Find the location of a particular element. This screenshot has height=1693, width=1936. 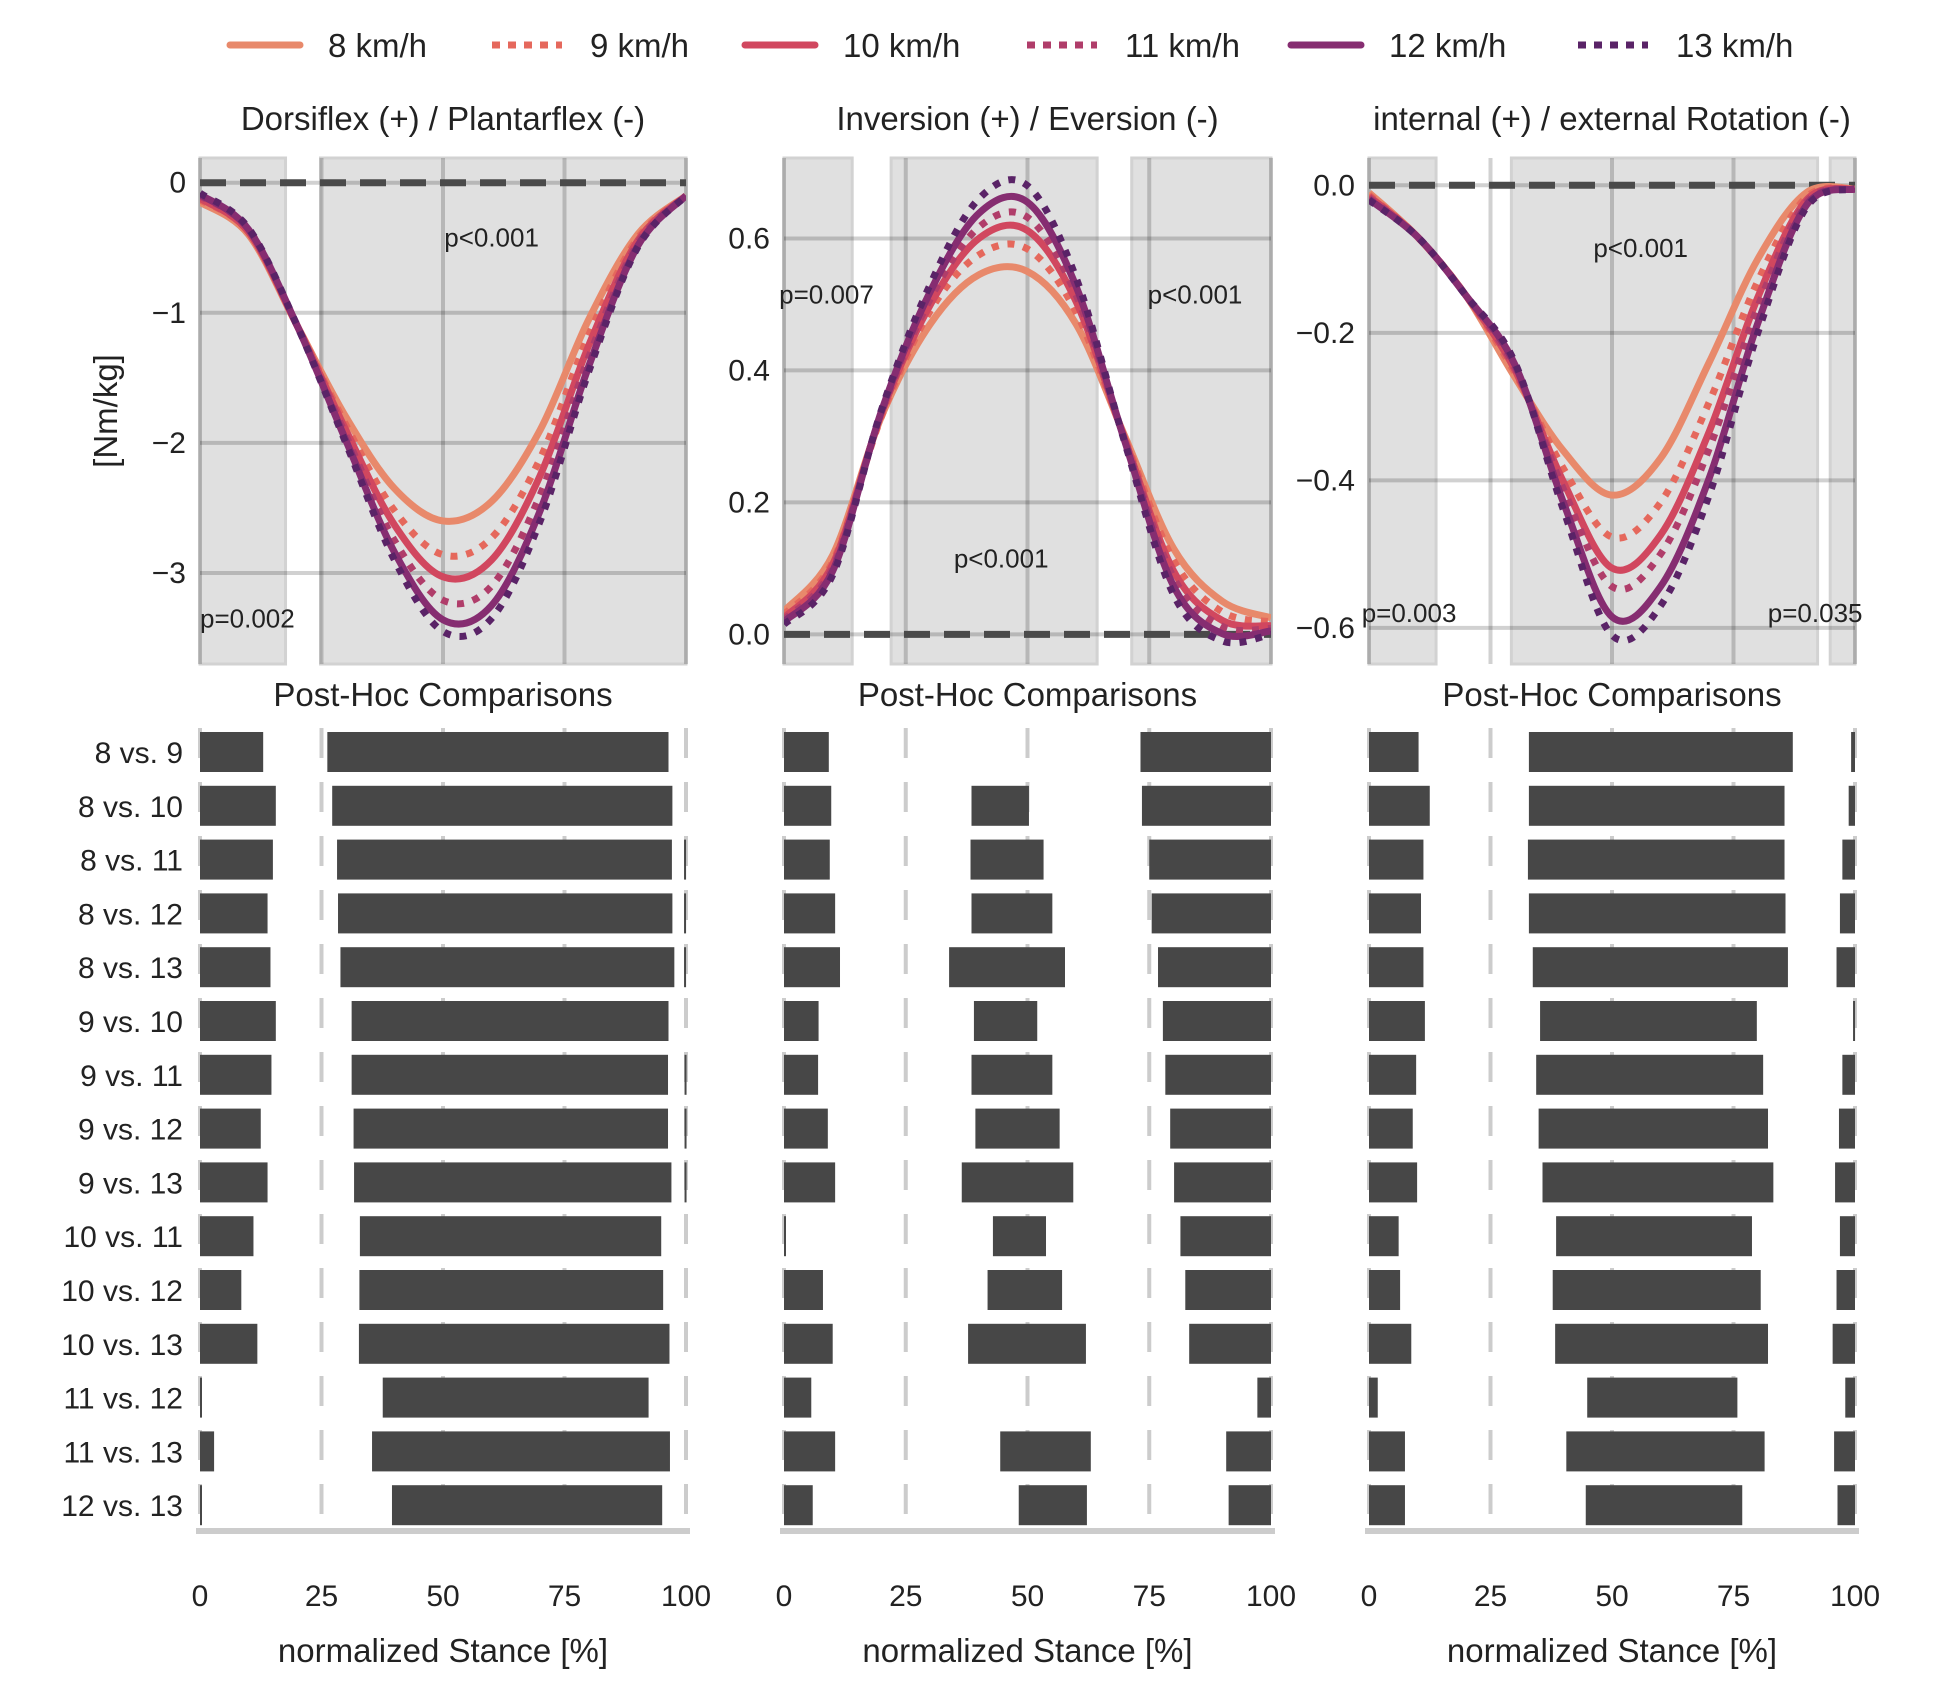

comparison-label: 8 vs. 9 is located at coordinates (139, 753).